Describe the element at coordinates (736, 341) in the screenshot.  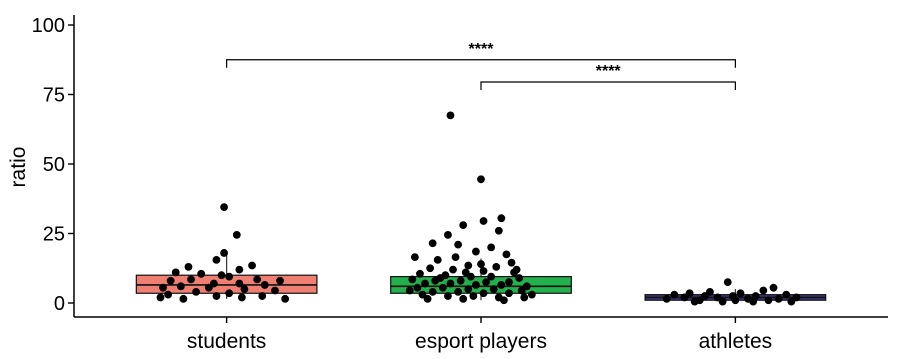
I see `x-tick-label: athletes` at that location.